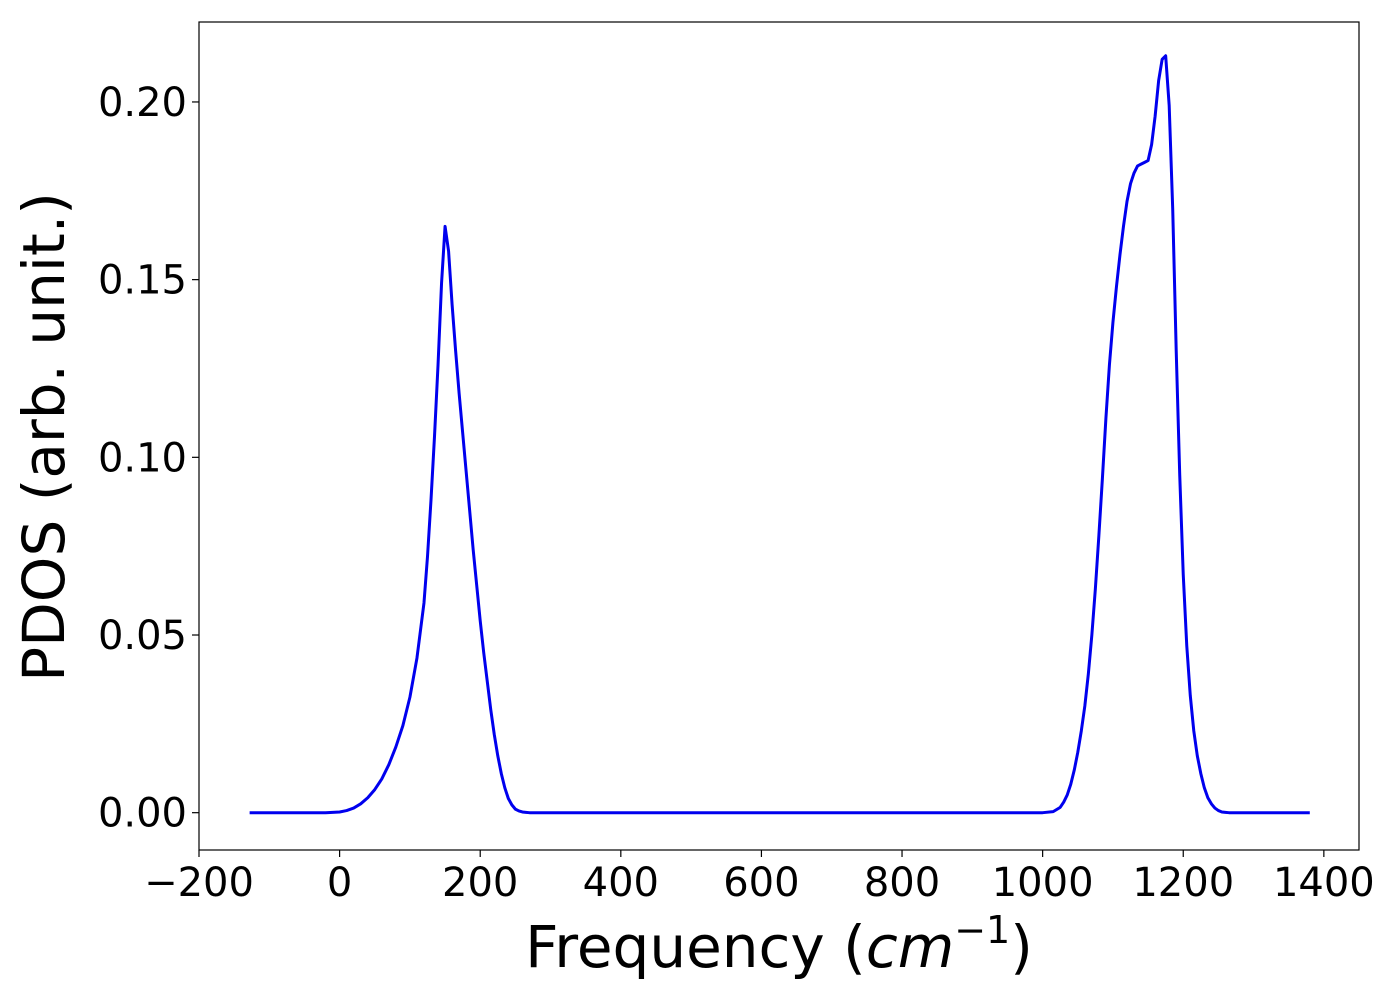 This screenshot has height=1000, width=1400. What do you see at coordinates (142, 636) in the screenshot?
I see `y-tick-label: 0.05` at bounding box center [142, 636].